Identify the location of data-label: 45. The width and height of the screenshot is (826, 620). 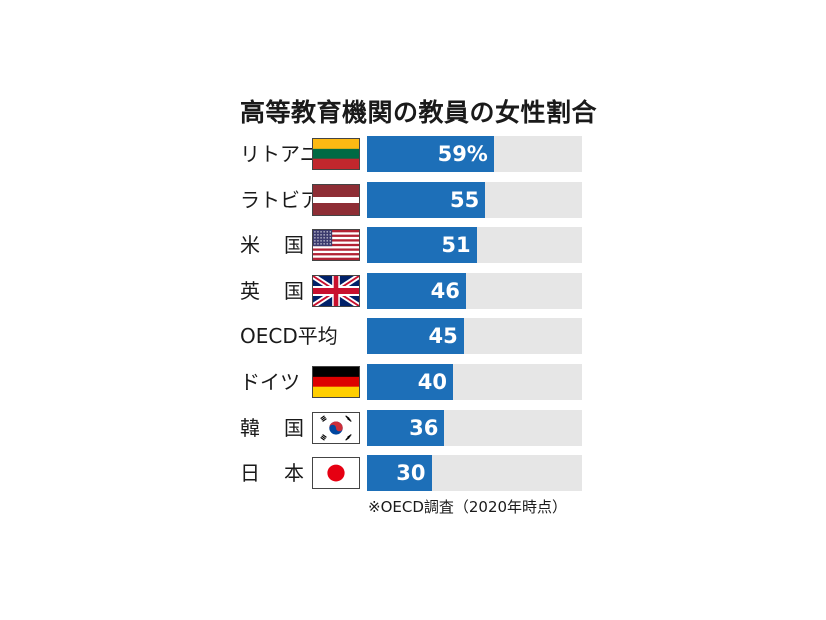
(443, 336).